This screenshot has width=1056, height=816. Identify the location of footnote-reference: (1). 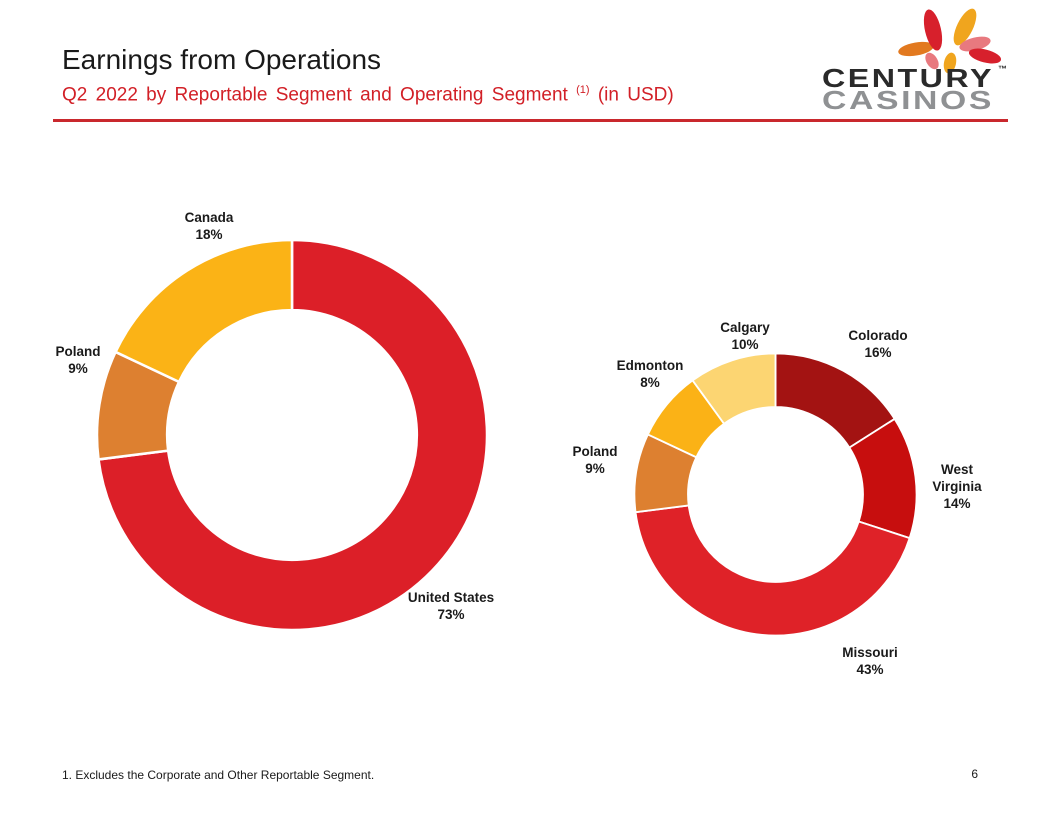
(583, 90).